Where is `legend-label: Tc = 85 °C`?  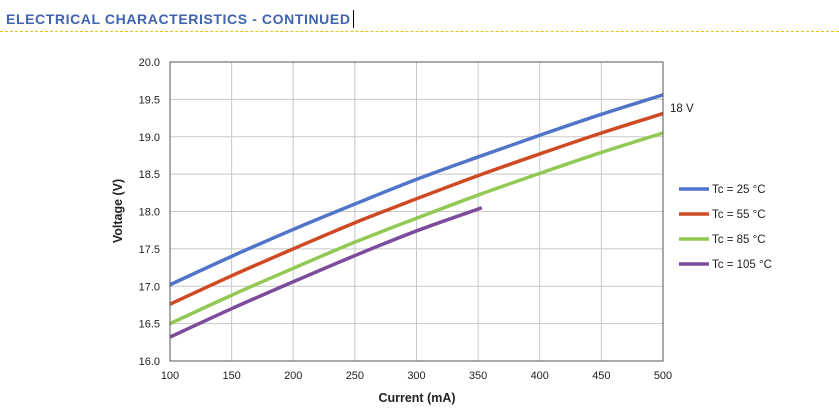
legend-label: Tc = 85 °C is located at coordinates (739, 240).